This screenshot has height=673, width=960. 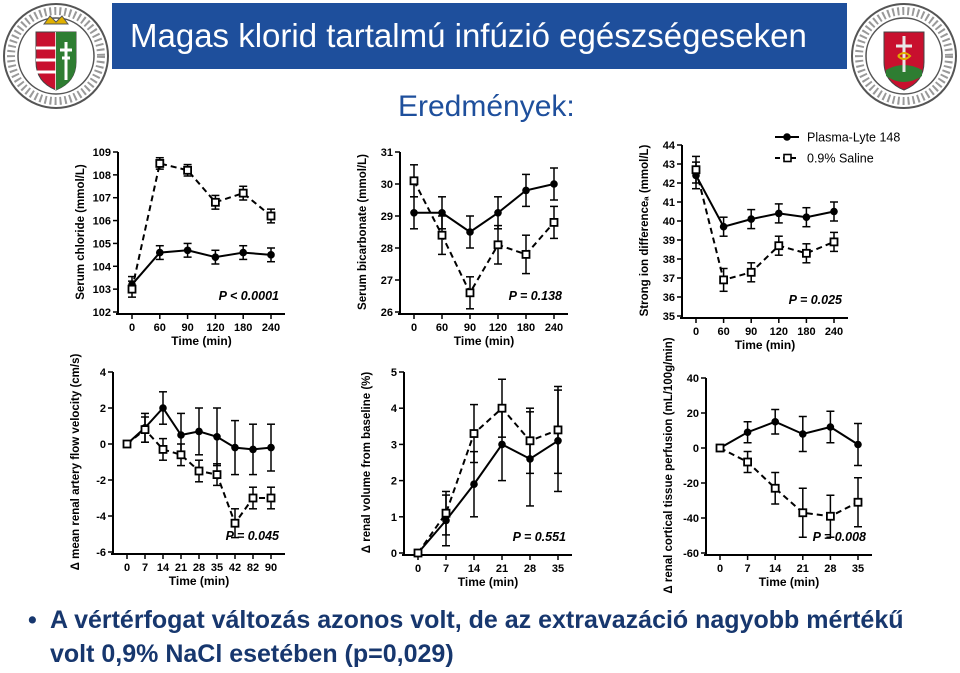 What do you see at coordinates (253, 536) in the screenshot?
I see `p-value-annotation: P = 0.045` at bounding box center [253, 536].